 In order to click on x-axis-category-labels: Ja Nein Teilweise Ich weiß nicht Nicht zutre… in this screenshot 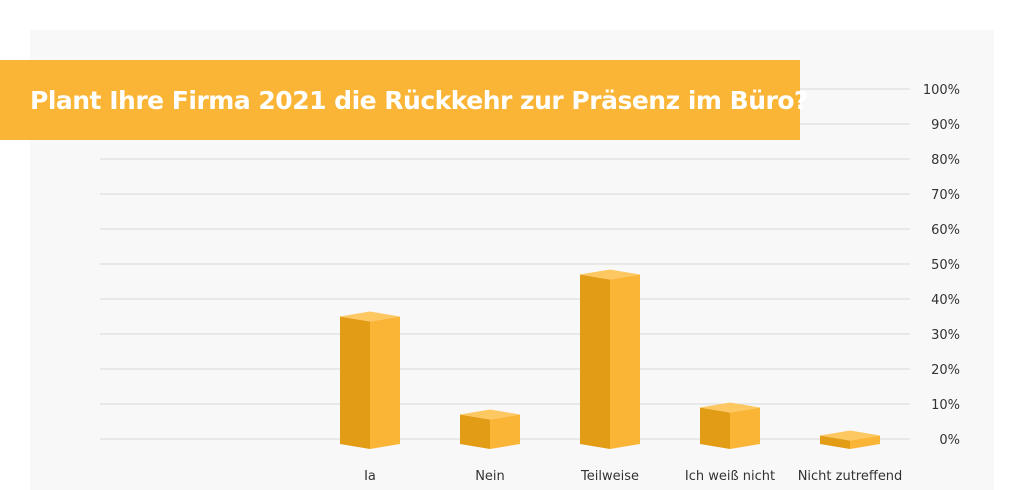, I will do `click(632, 474)`.